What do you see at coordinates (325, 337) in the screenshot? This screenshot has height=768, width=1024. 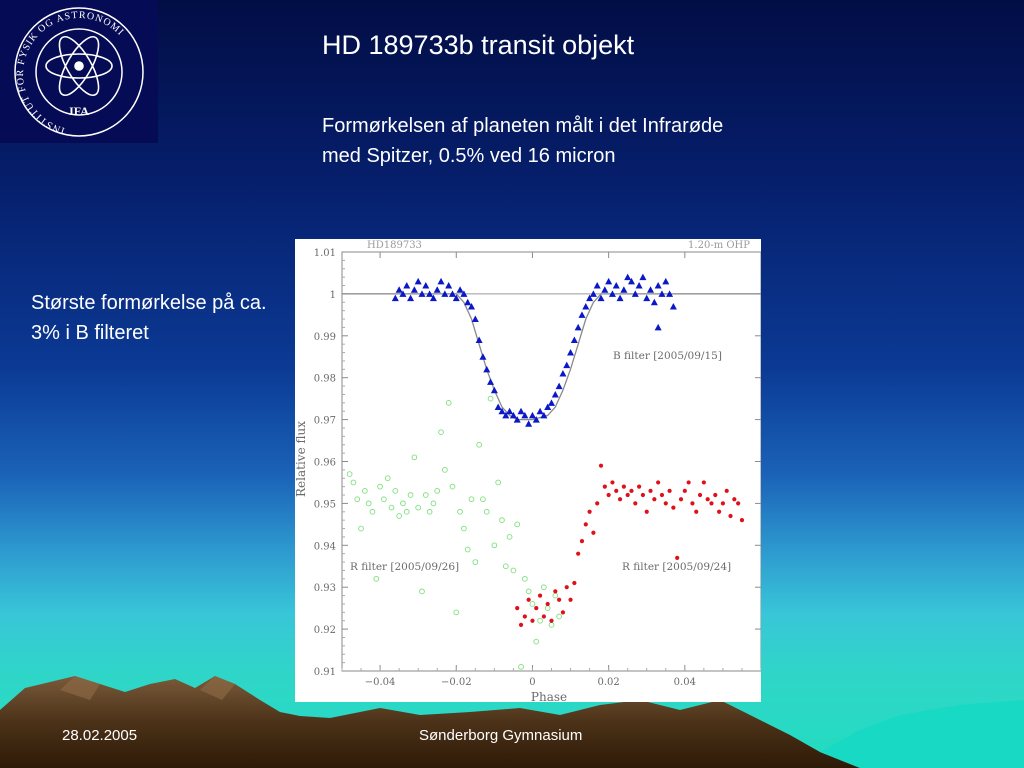 I see `y-tick-label: 0.99` at bounding box center [325, 337].